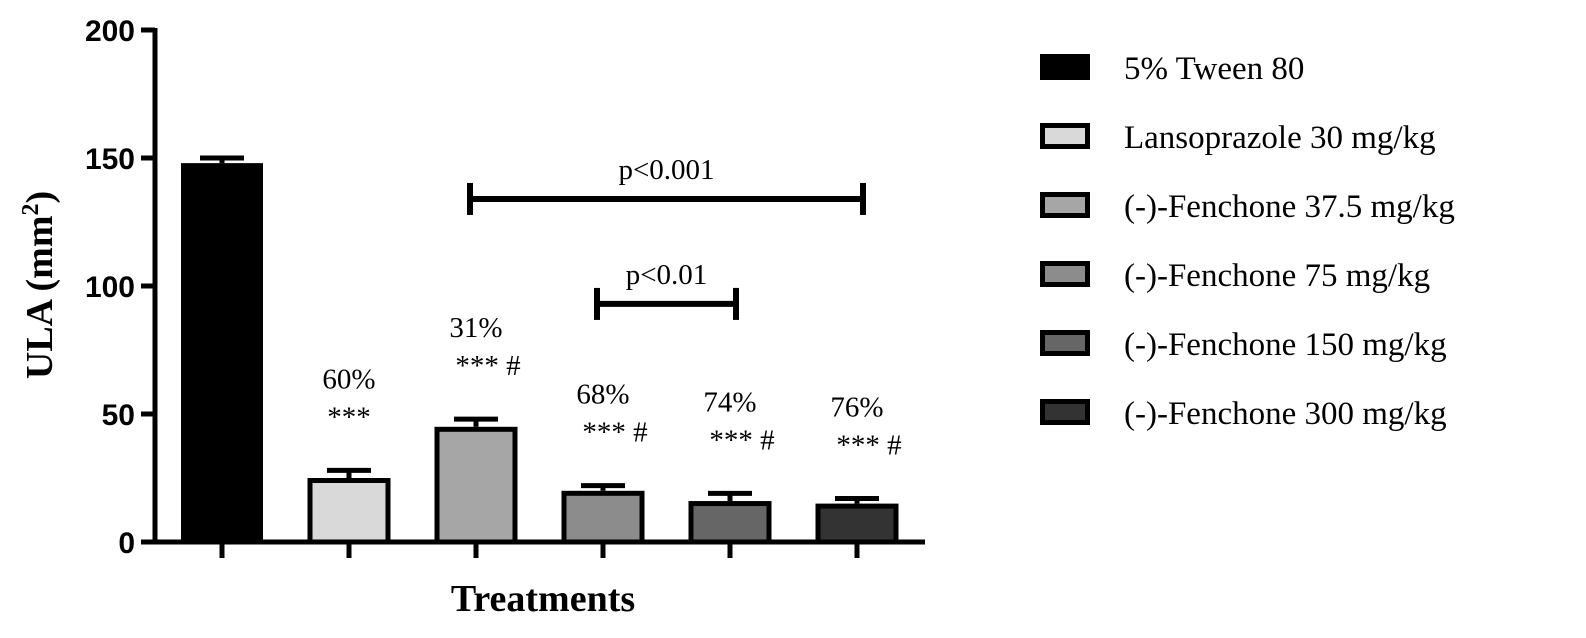 This screenshot has width=1586, height=638. Describe the element at coordinates (667, 275) in the screenshot. I see `bracket-label: p<0.01` at that location.